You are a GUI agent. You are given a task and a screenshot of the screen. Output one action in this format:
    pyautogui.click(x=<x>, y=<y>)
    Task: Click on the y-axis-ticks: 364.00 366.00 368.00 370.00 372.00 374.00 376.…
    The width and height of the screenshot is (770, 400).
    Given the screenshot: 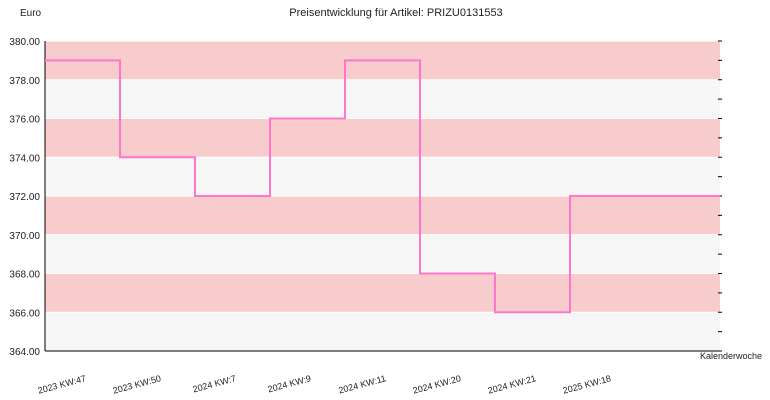 What is the action you would take?
    pyautogui.click(x=24, y=197)
    